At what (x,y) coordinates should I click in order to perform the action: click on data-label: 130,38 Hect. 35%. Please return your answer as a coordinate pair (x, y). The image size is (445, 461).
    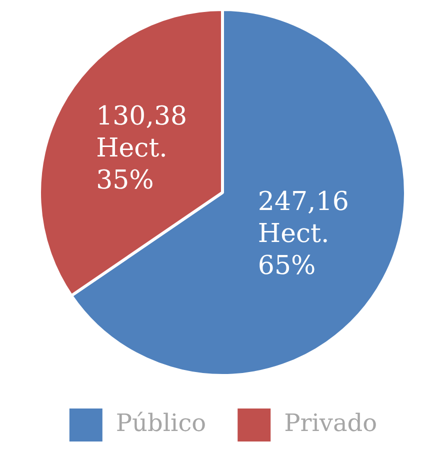
    Looking at the image, I should click on (142, 149).